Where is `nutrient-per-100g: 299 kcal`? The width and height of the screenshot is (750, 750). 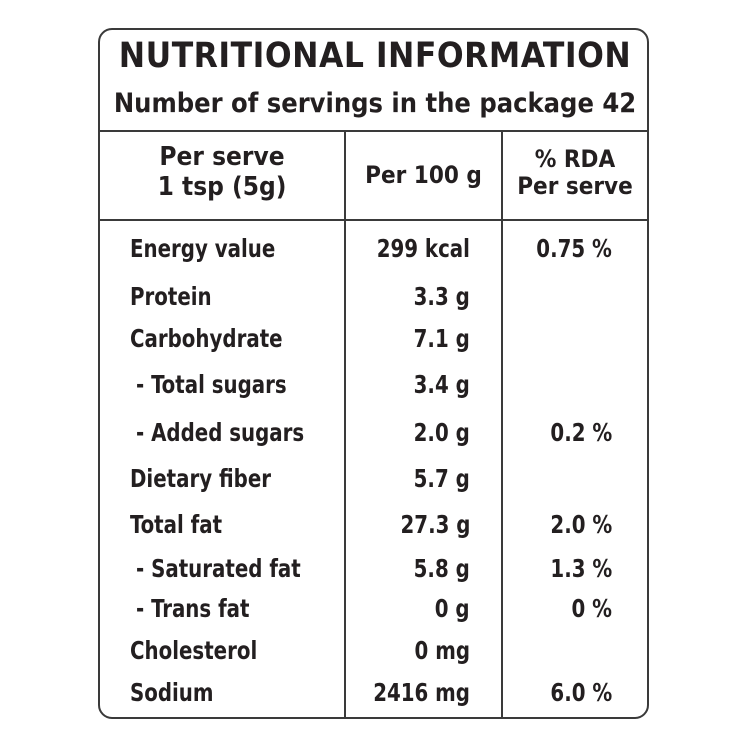
nutrient-per-100g: 299 kcal is located at coordinates (423, 248).